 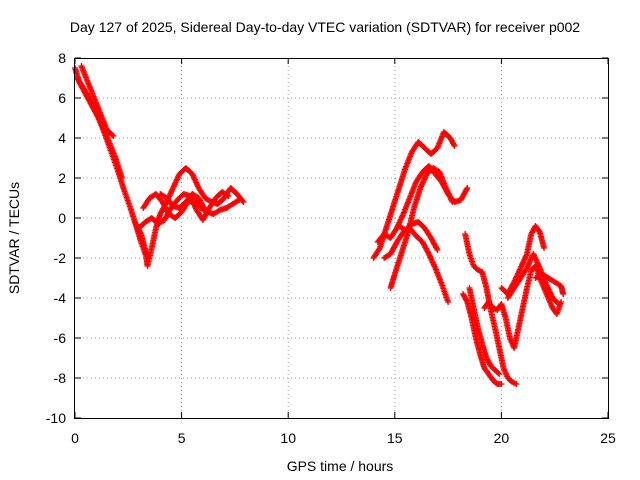 I want to click on y-tick-label: 6, so click(x=62, y=98).